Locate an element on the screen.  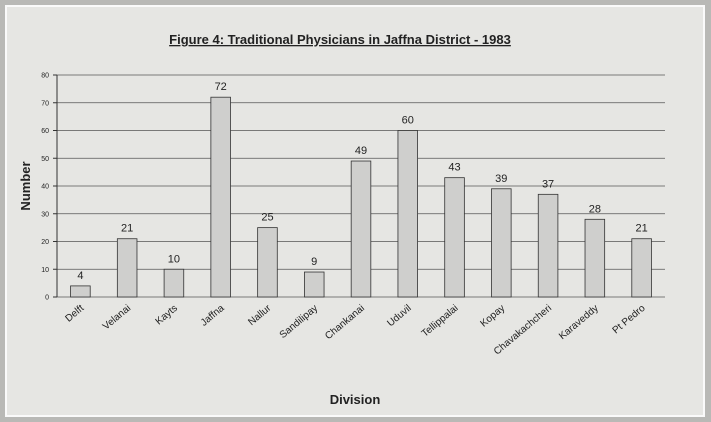
data-label: 25 is located at coordinates (267, 218).